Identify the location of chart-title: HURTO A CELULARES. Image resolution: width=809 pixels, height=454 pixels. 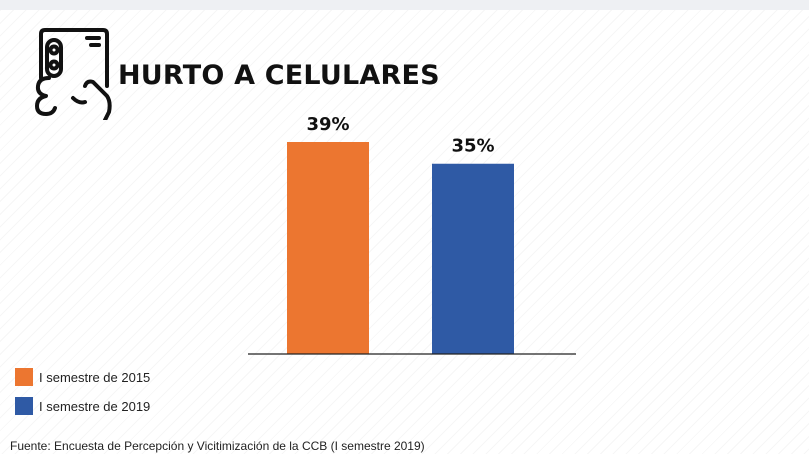
(279, 75).